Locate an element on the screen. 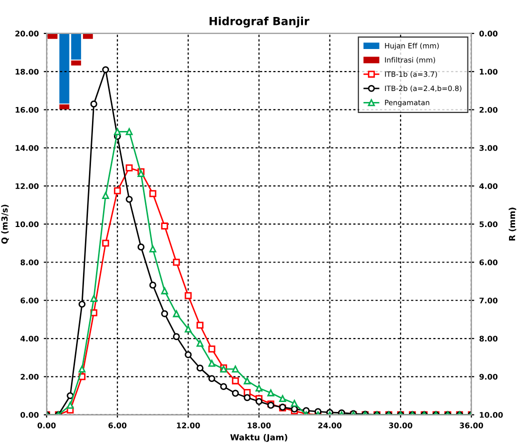  chart-title: Hidrograf Banjir is located at coordinates (260, 22).